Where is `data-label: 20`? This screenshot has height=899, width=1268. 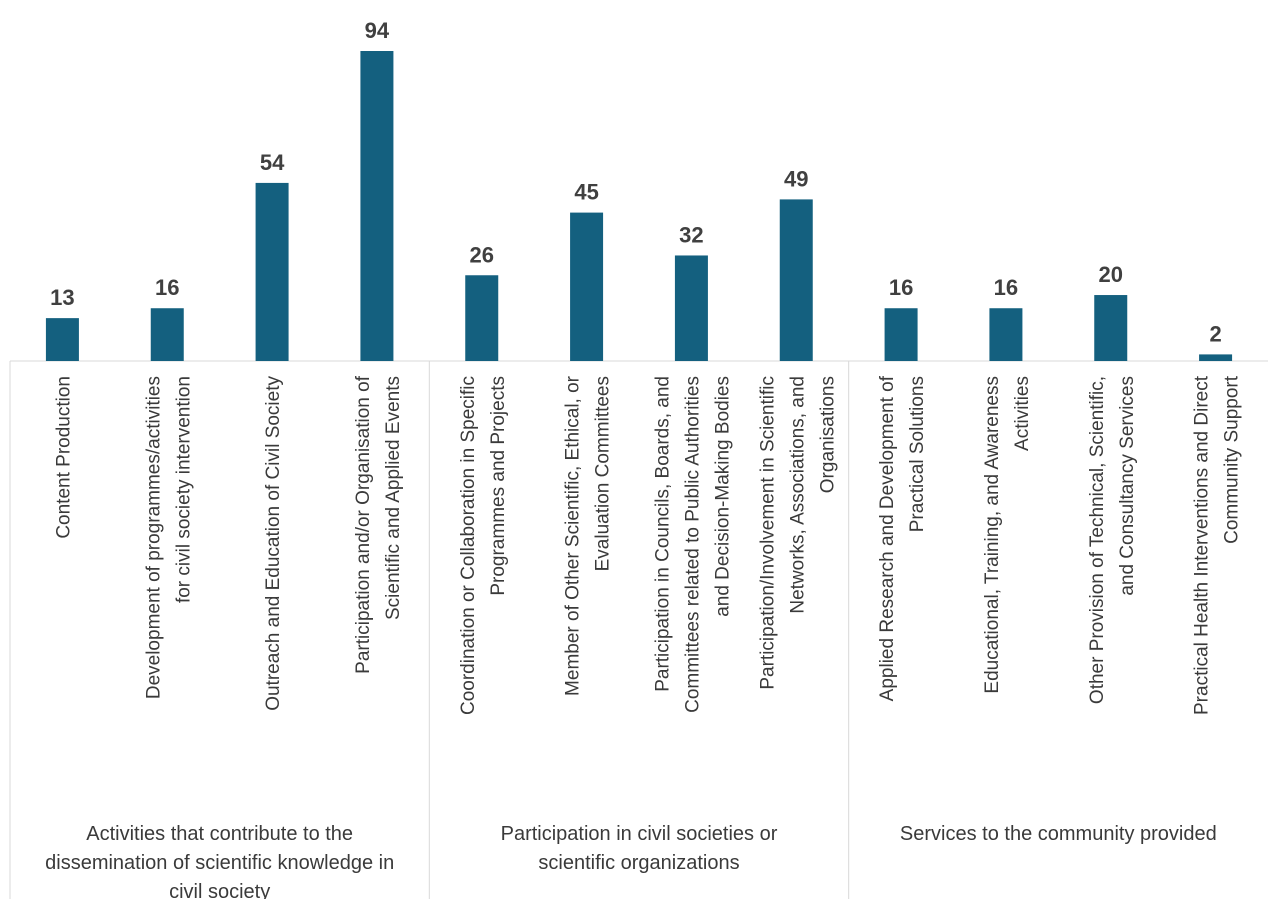
data-label: 20 is located at coordinates (1111, 274).